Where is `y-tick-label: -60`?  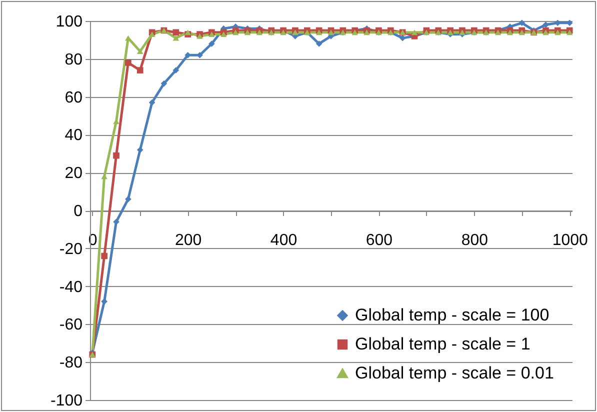 y-tick-label: -60 is located at coordinates (71, 325).